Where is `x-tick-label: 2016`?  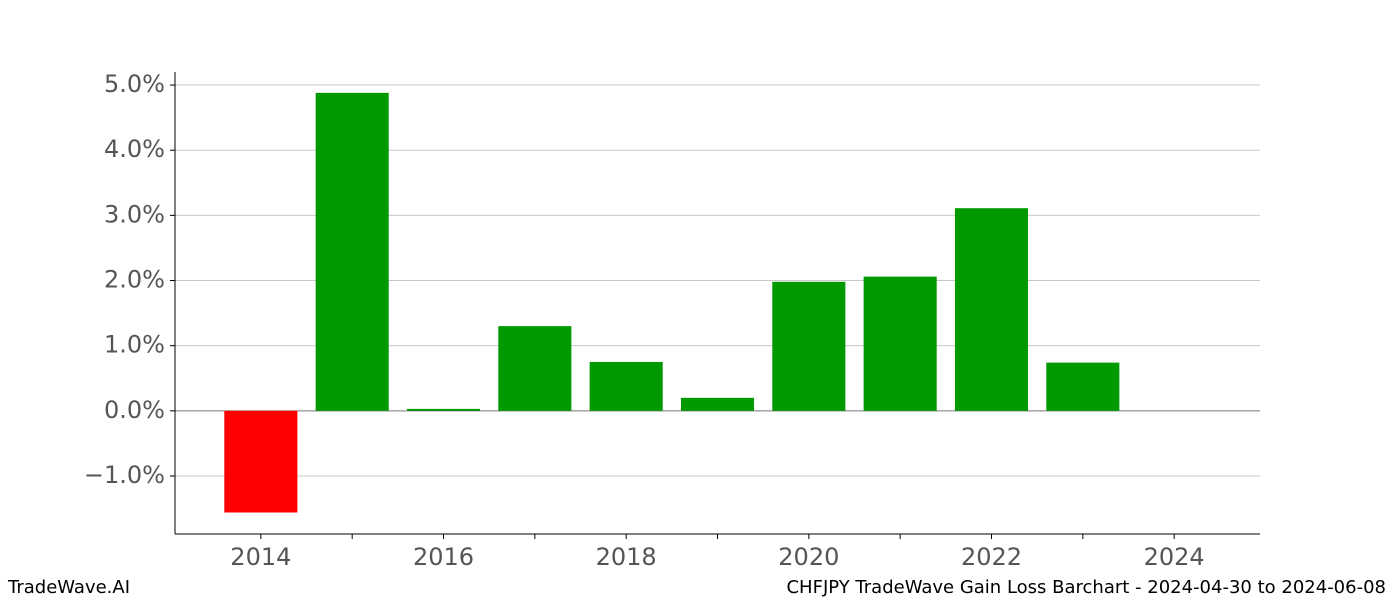
x-tick-label: 2016 is located at coordinates (443, 557).